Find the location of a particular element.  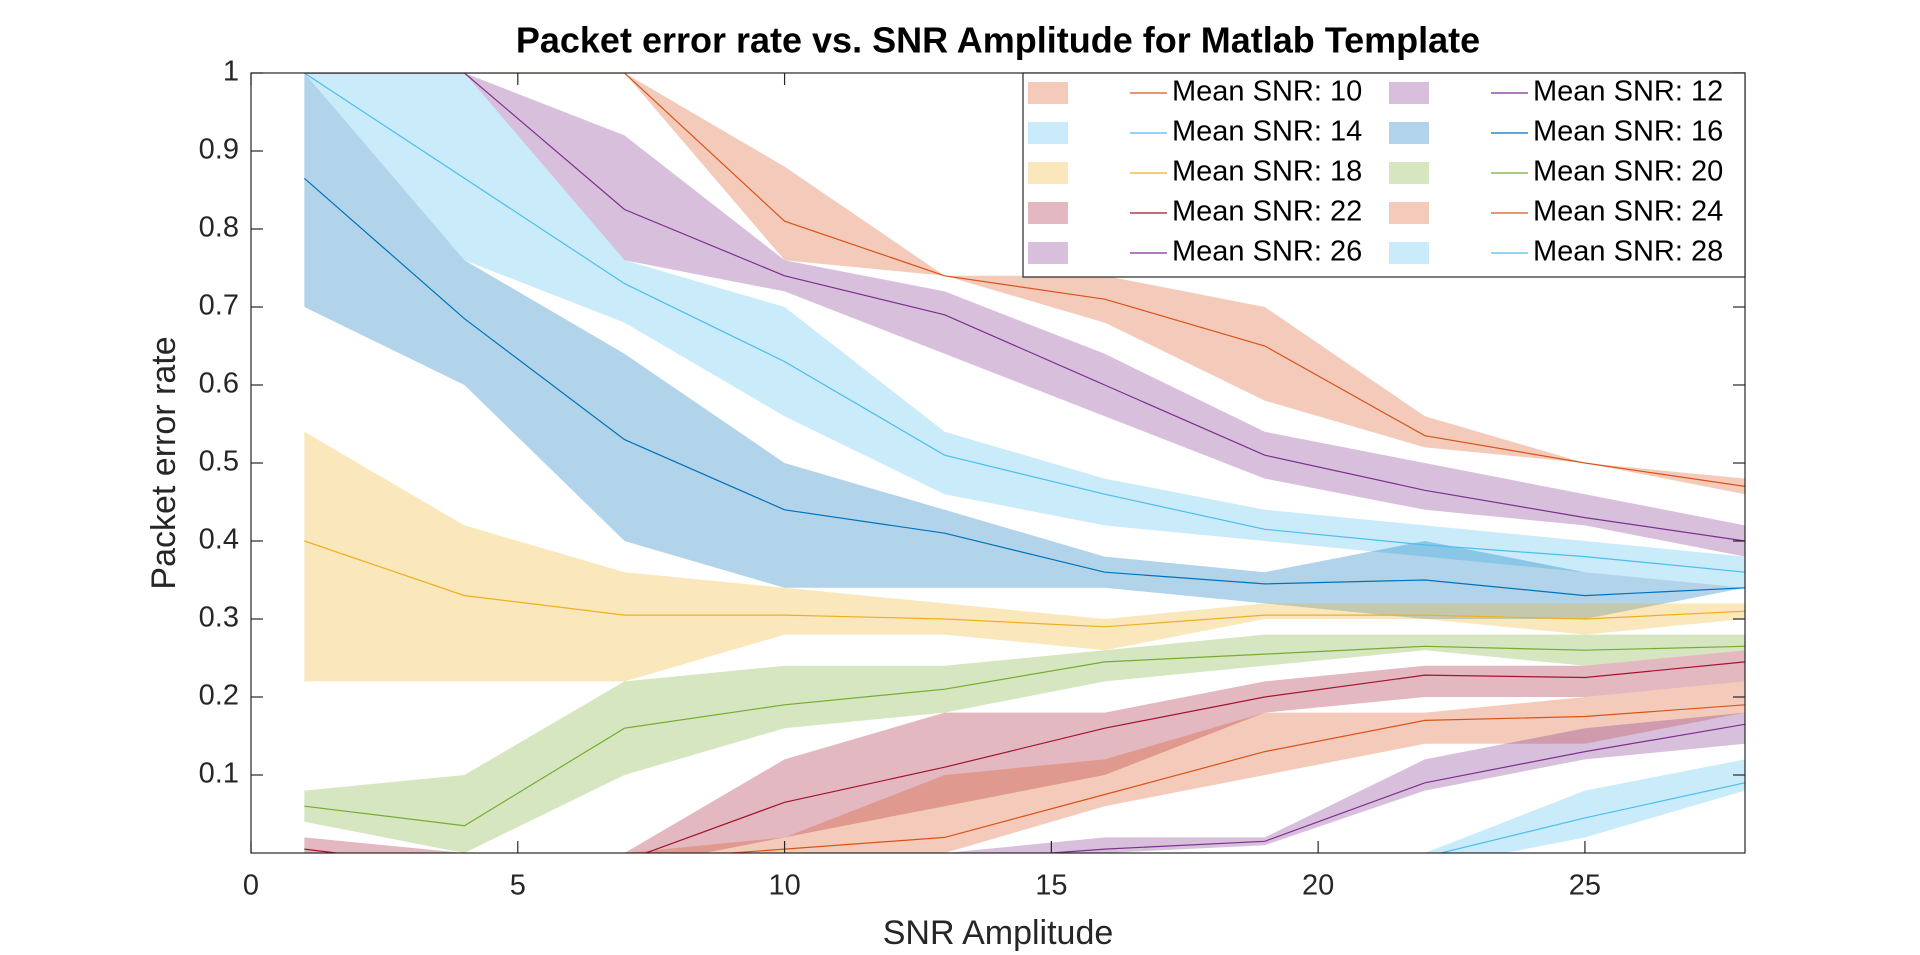

legend-label: Mean SNR: 24 is located at coordinates (1628, 212).